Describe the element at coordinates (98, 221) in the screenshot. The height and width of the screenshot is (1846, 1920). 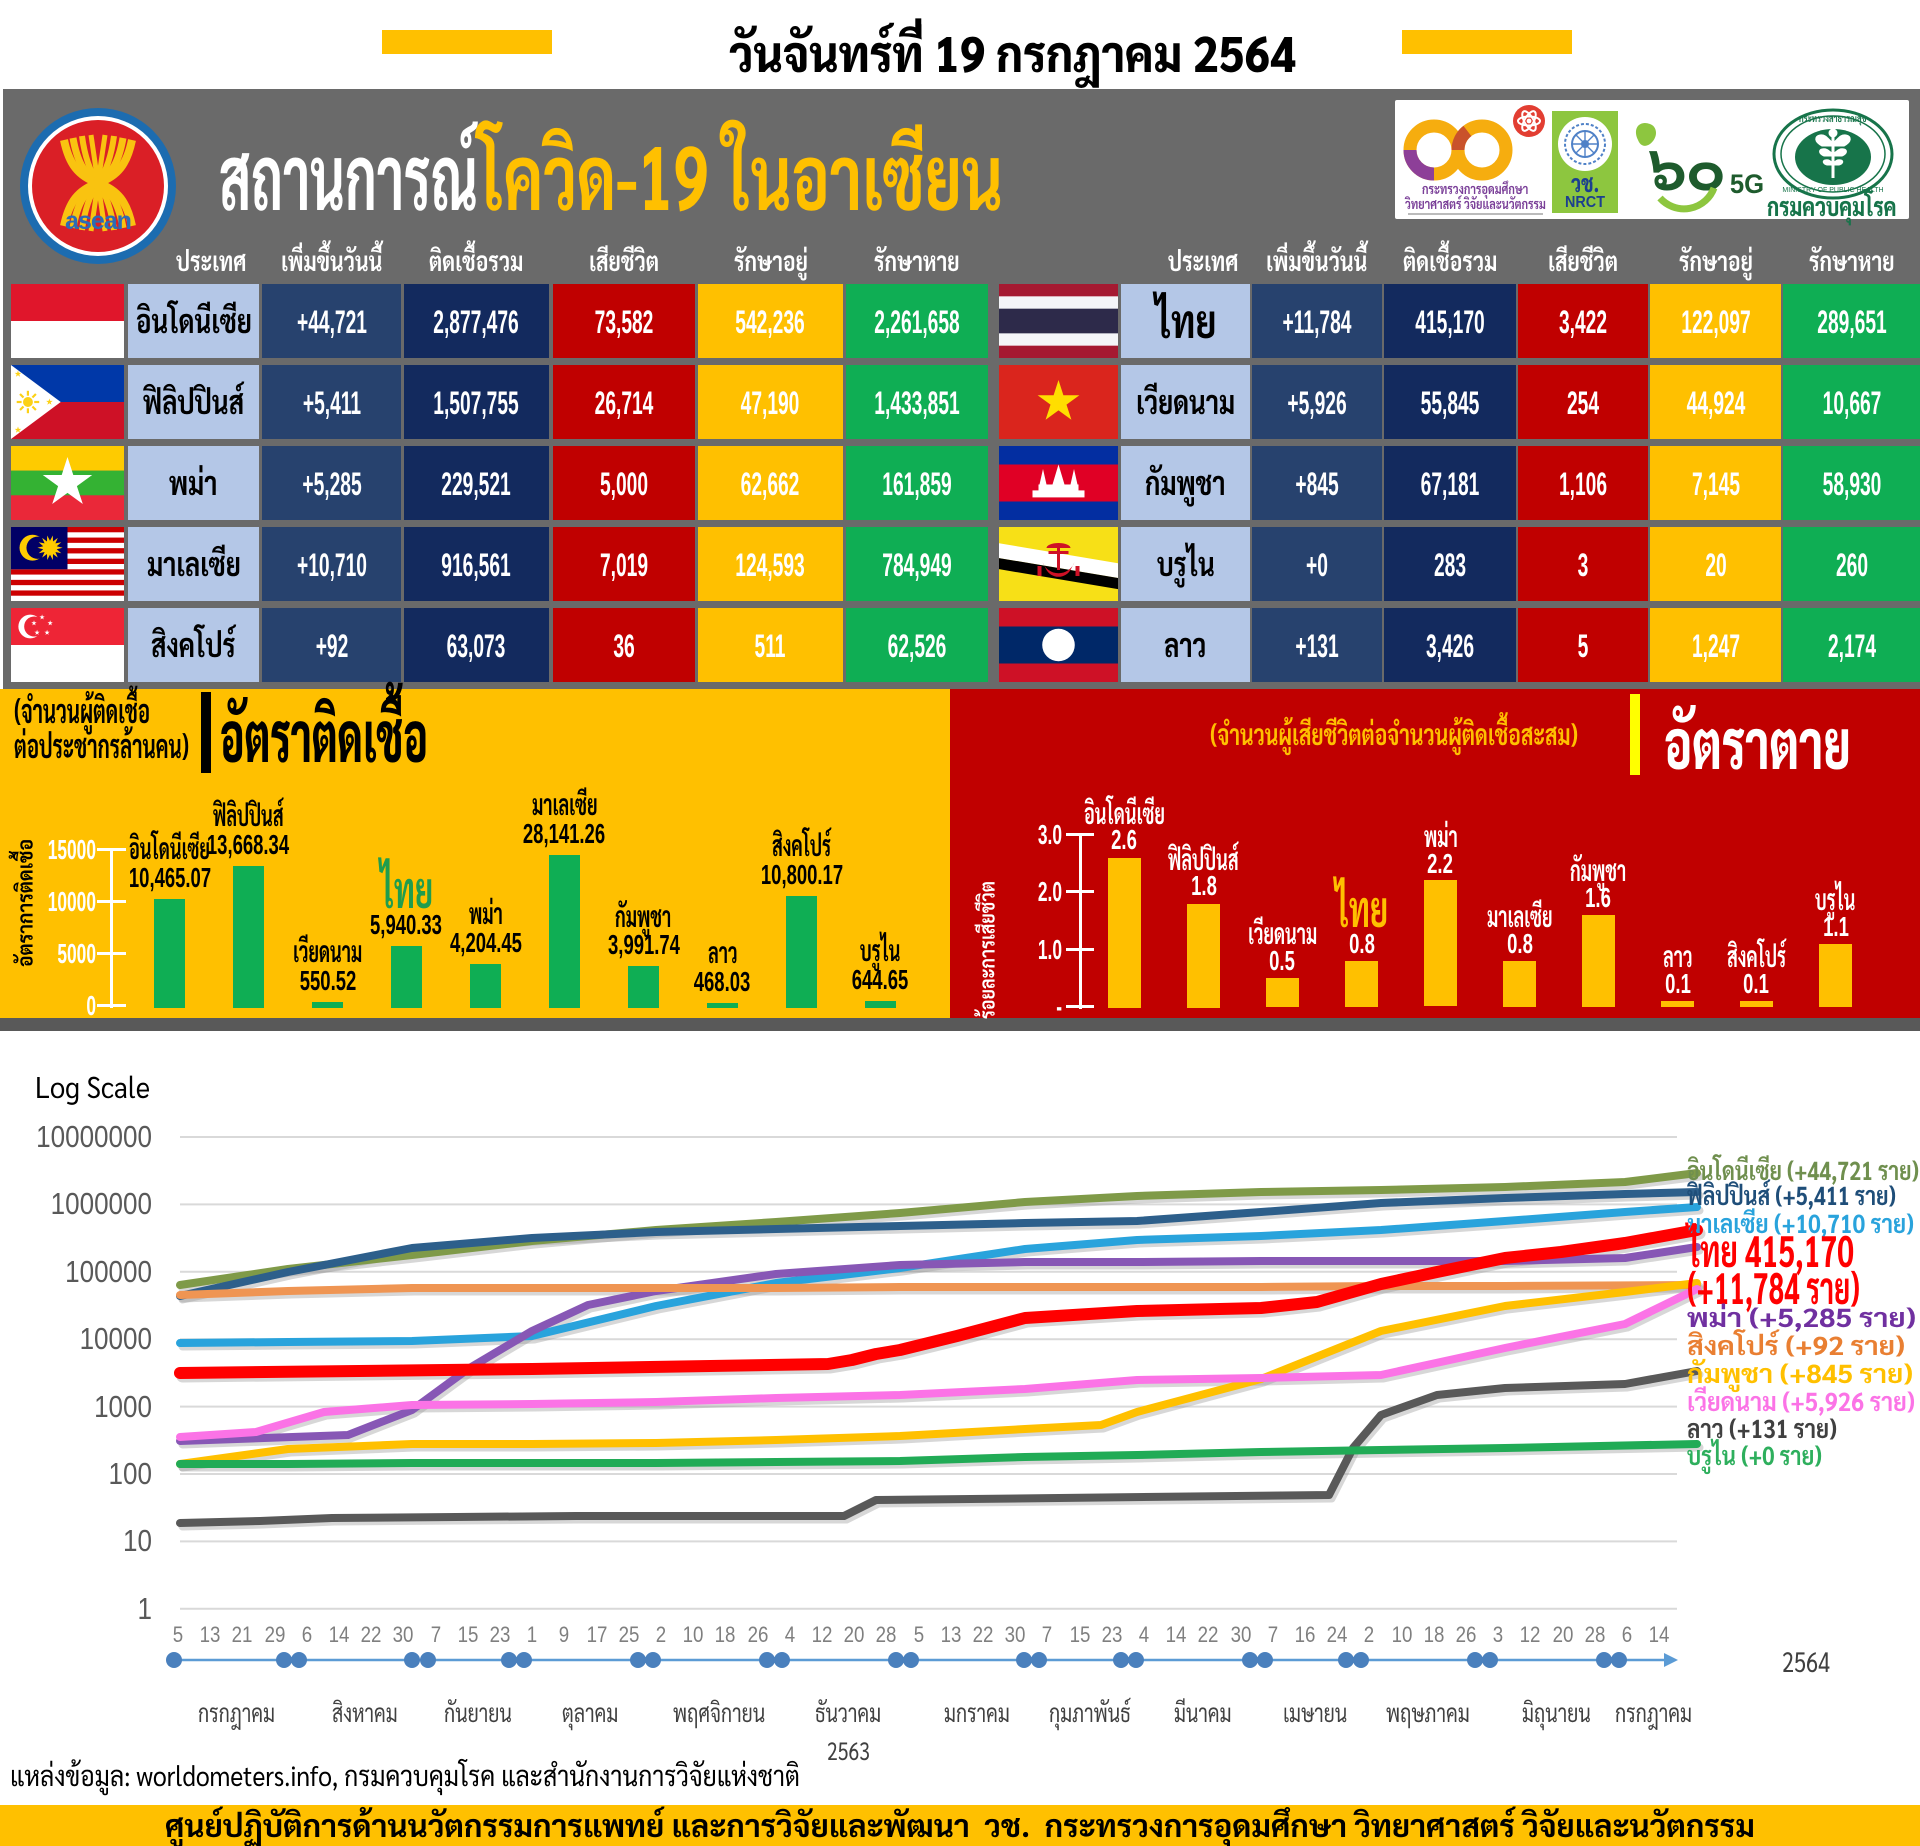
I see `svg-text: asean` at that location.